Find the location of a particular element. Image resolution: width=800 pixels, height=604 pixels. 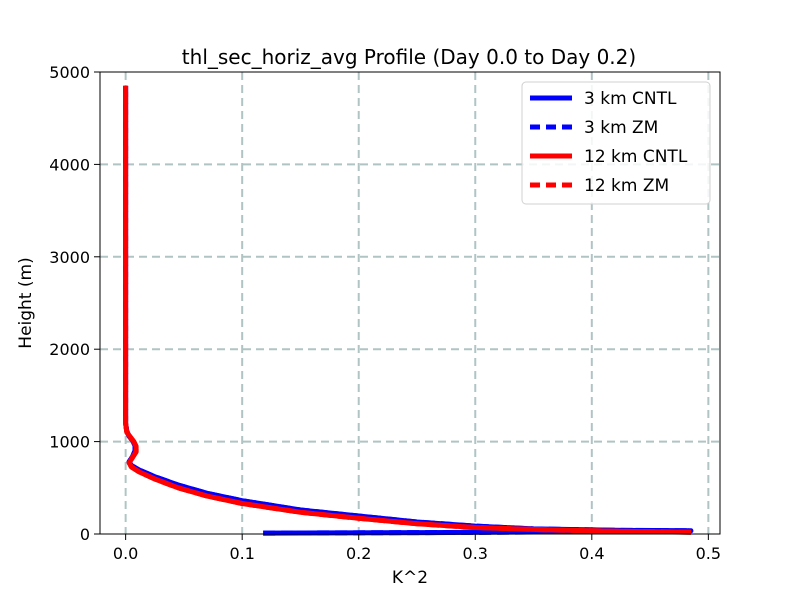

x-axis-ticks: 0.0 0.1 0.2 0.3 0.4 0.5 is located at coordinates (417, 548).